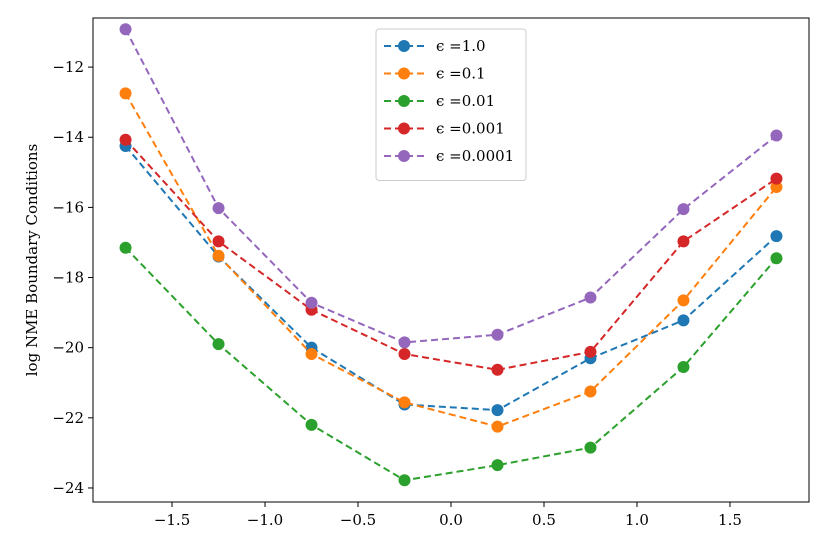 The height and width of the screenshot is (554, 830). What do you see at coordinates (461, 74) in the screenshot?
I see `legend-label: ϵ =0.1` at bounding box center [461, 74].